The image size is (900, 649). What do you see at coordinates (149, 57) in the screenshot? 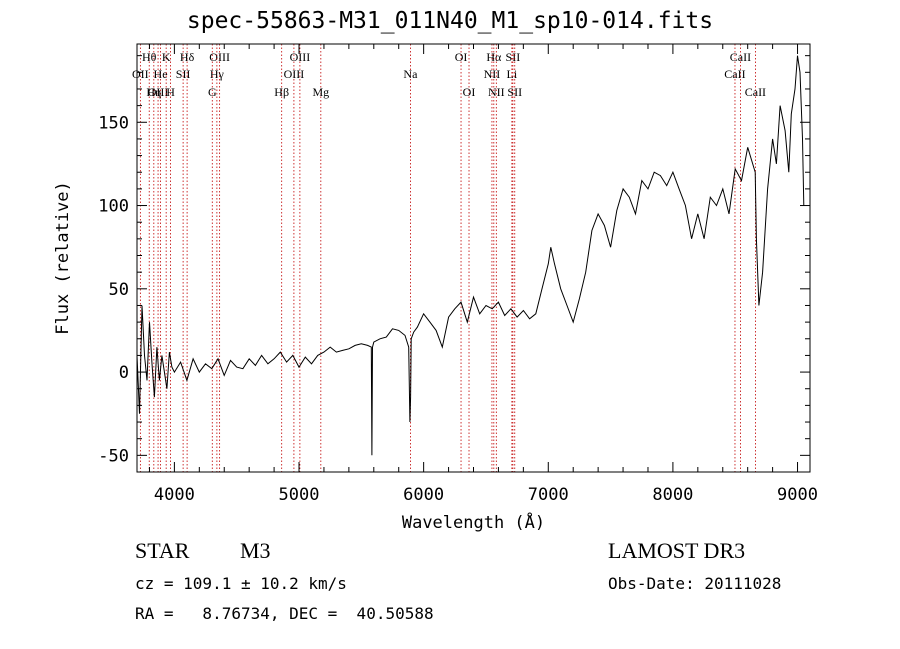
I see `line-marker-label: Hθ` at bounding box center [149, 57].